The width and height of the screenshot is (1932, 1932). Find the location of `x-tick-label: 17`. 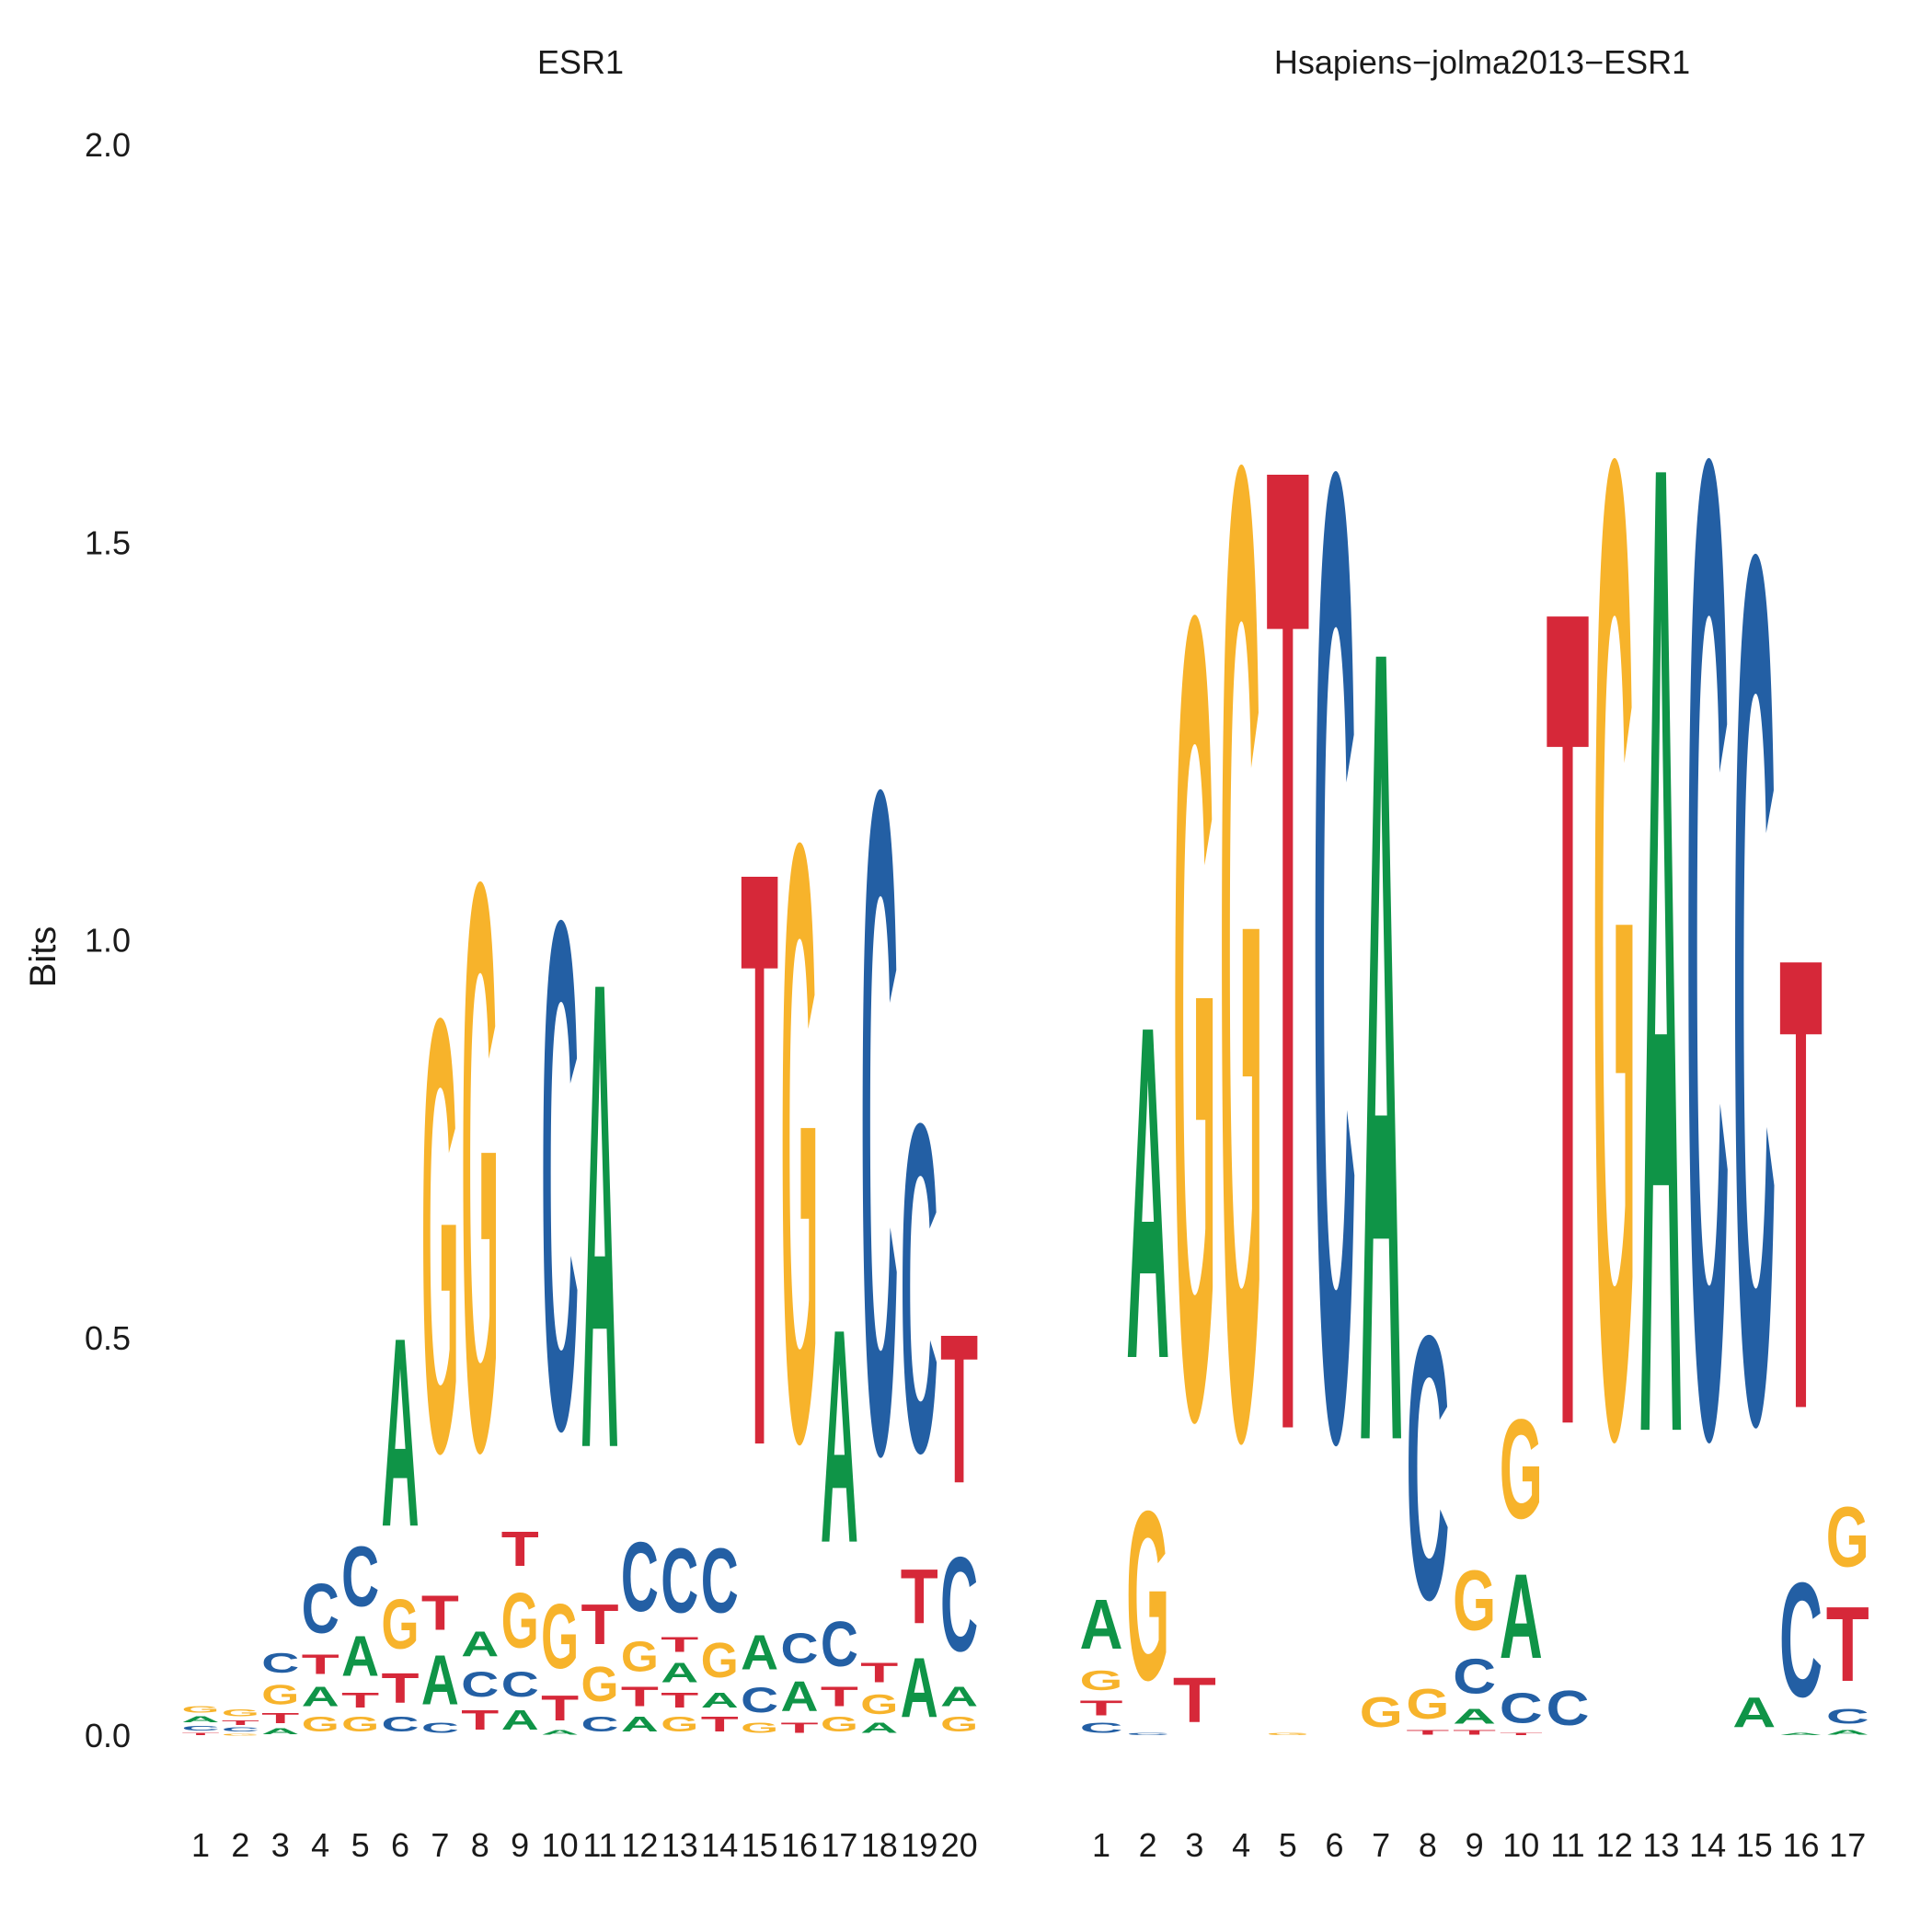

x-tick-label: 17 is located at coordinates (839, 1845).